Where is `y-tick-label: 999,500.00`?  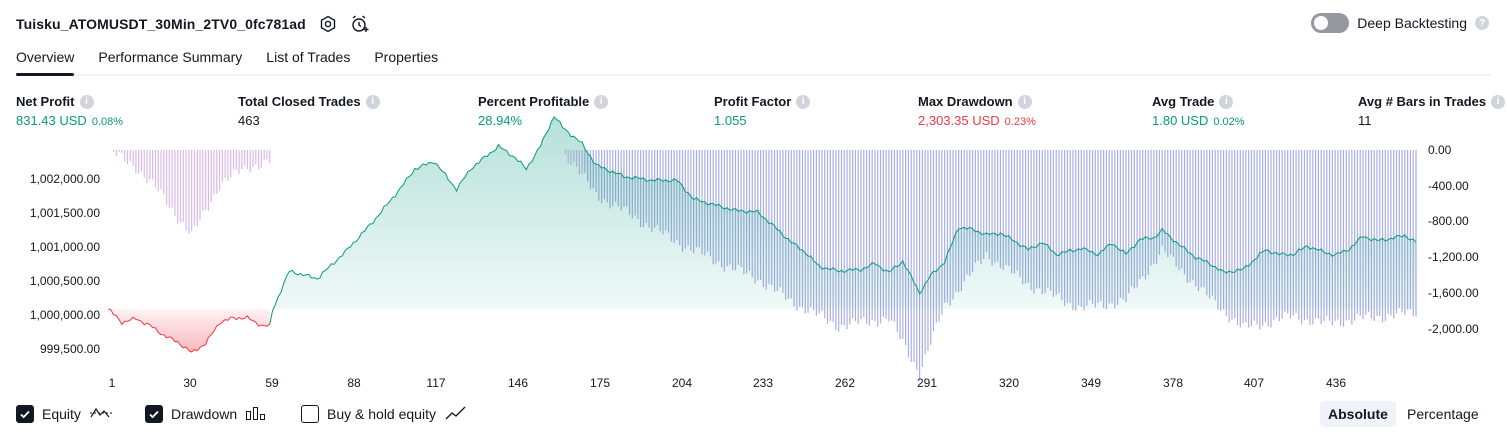
y-tick-label: 999,500.00 is located at coordinates (69, 349).